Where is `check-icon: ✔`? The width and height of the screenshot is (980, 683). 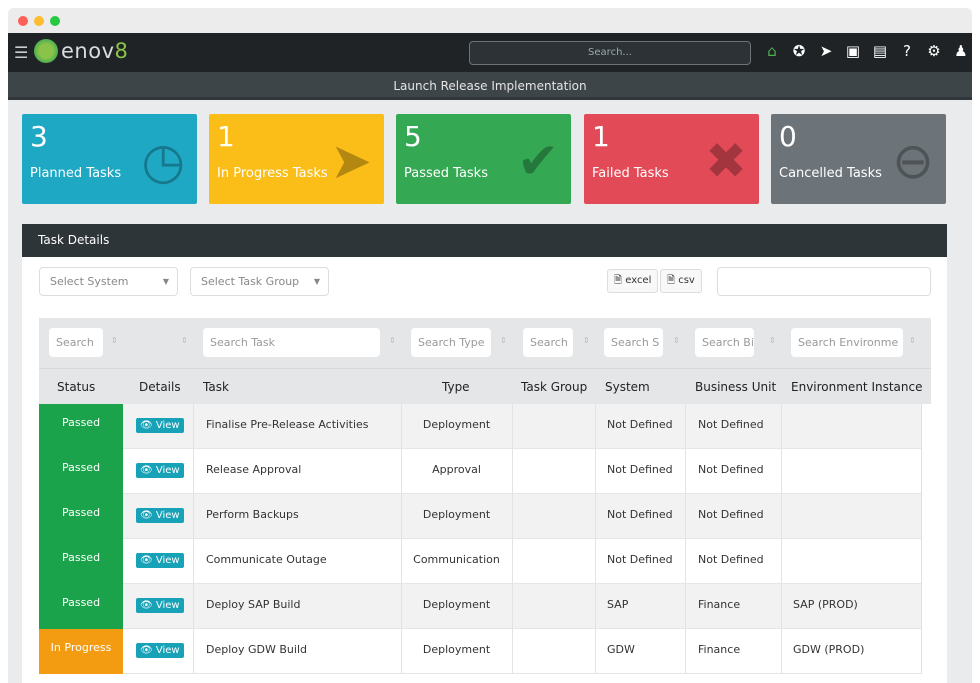 check-icon: ✔ is located at coordinates (538, 161).